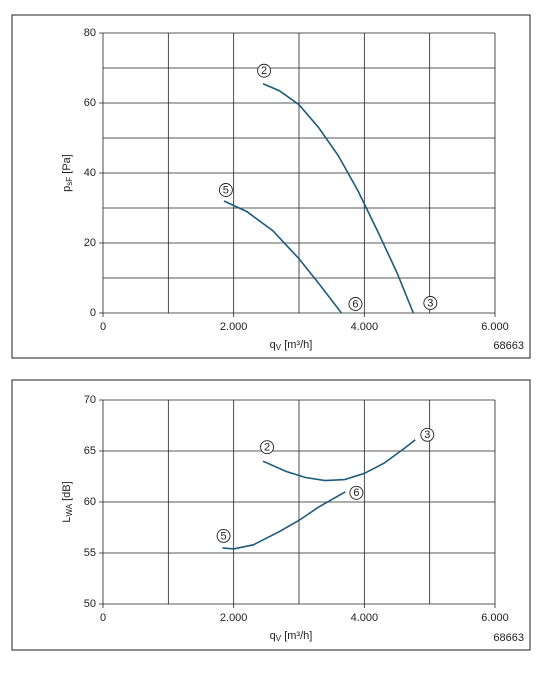 This screenshot has width=539, height=680. What do you see at coordinates (69, 509) in the screenshot?
I see `y-label-sub: WA` at bounding box center [69, 509].